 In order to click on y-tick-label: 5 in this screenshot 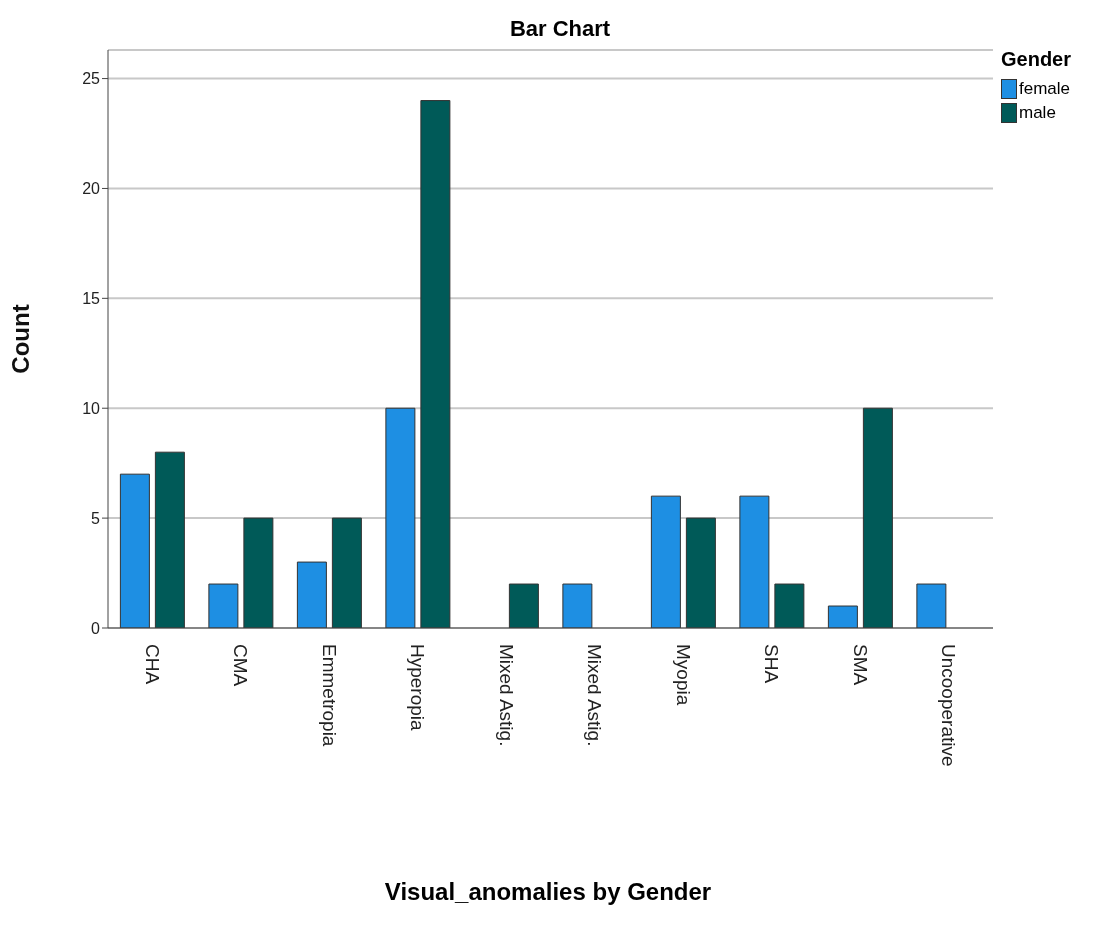, I will do `click(96, 518)`.